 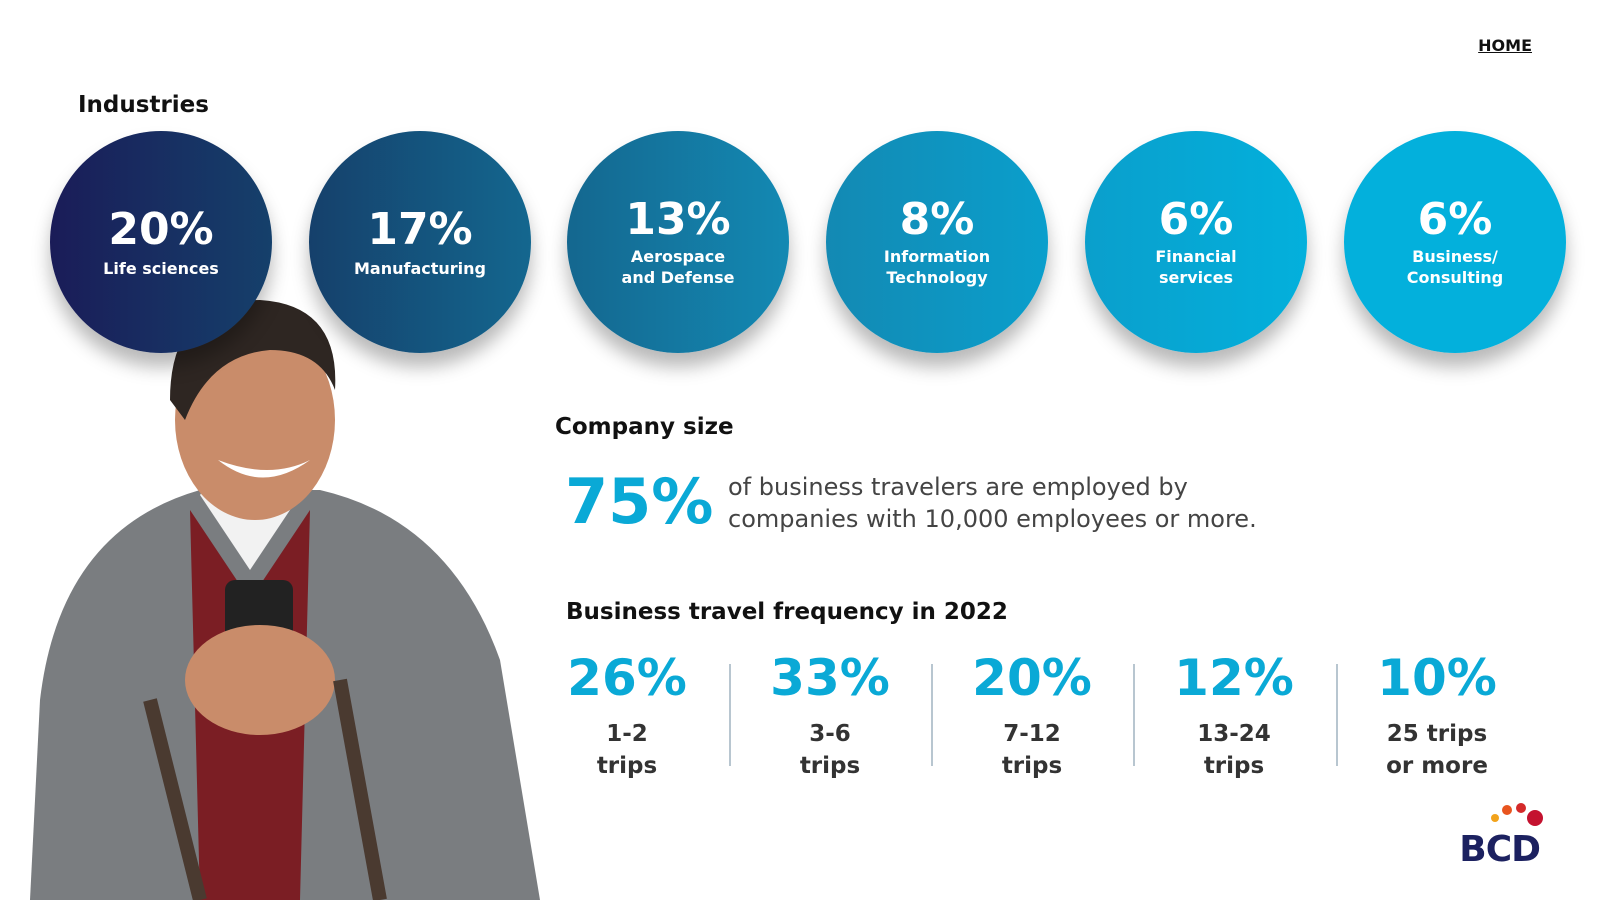 What do you see at coordinates (1500, 849) in the screenshot?
I see `logo: BCD` at bounding box center [1500, 849].